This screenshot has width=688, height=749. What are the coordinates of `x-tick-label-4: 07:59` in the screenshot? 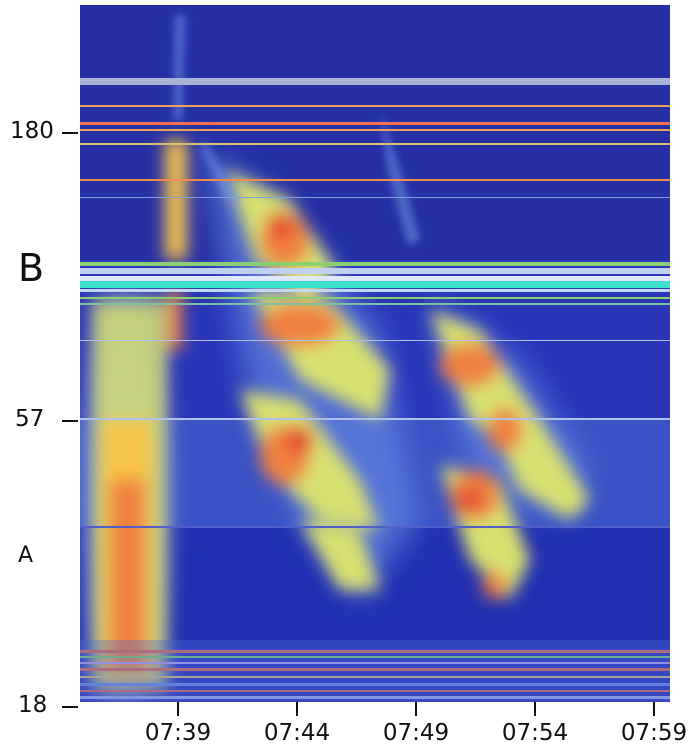 It's located at (654, 733).